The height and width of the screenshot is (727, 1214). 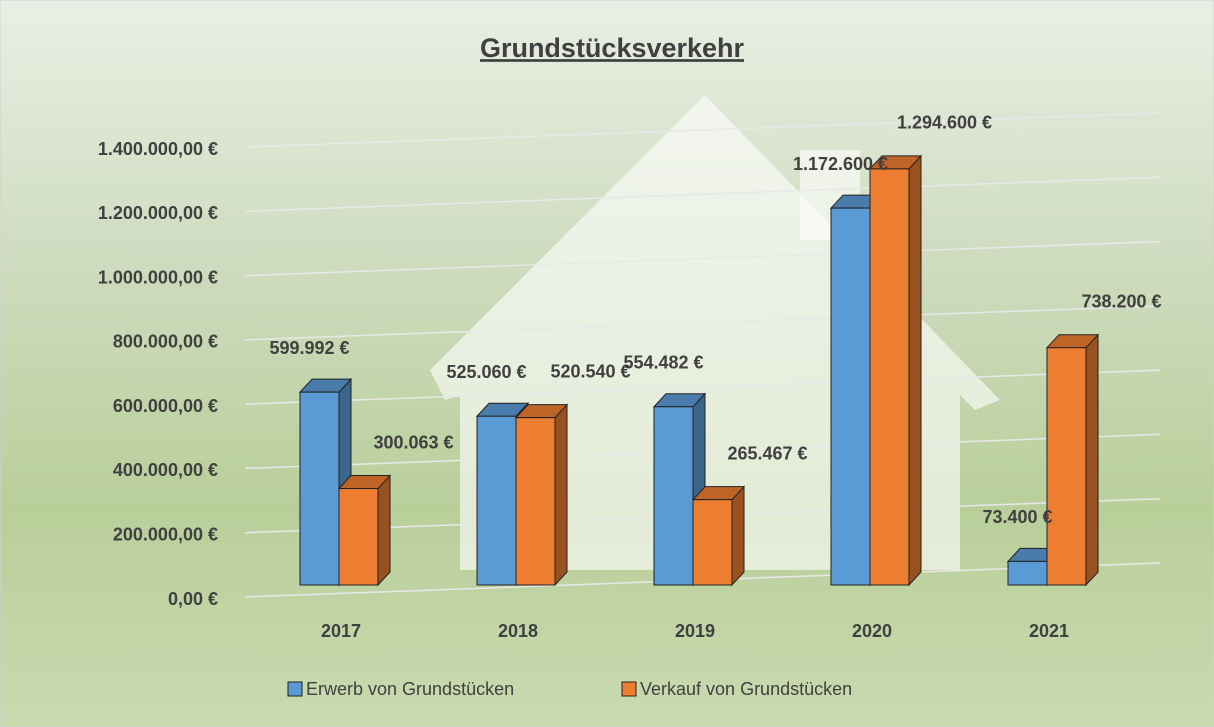 What do you see at coordinates (518, 631) in the screenshot?
I see `x-tick-label: 2018` at bounding box center [518, 631].